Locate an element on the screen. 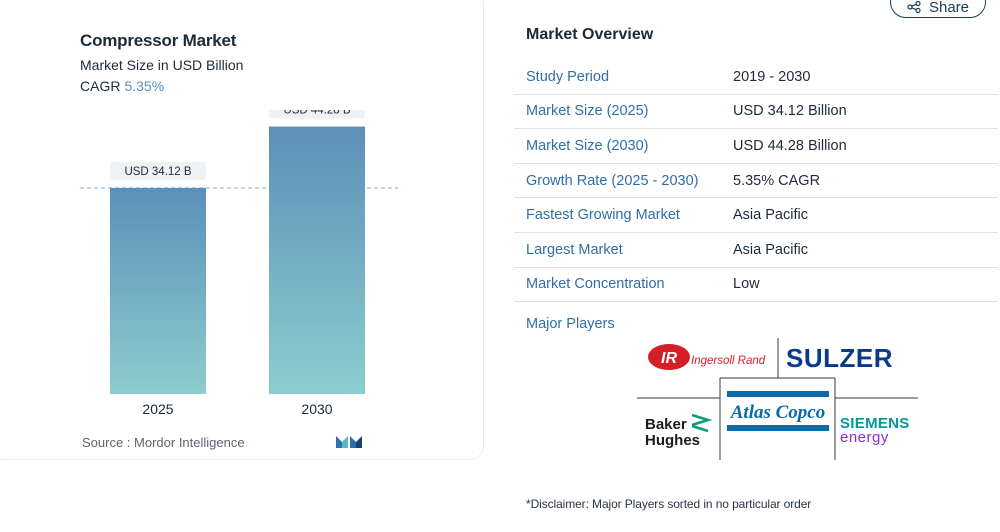 Image resolution: width=1000 pixels, height=532 pixels. overview-row-growth-rate: Growth Rate (2025 - 2030) 5.35% CAGR is located at coordinates (756, 181).